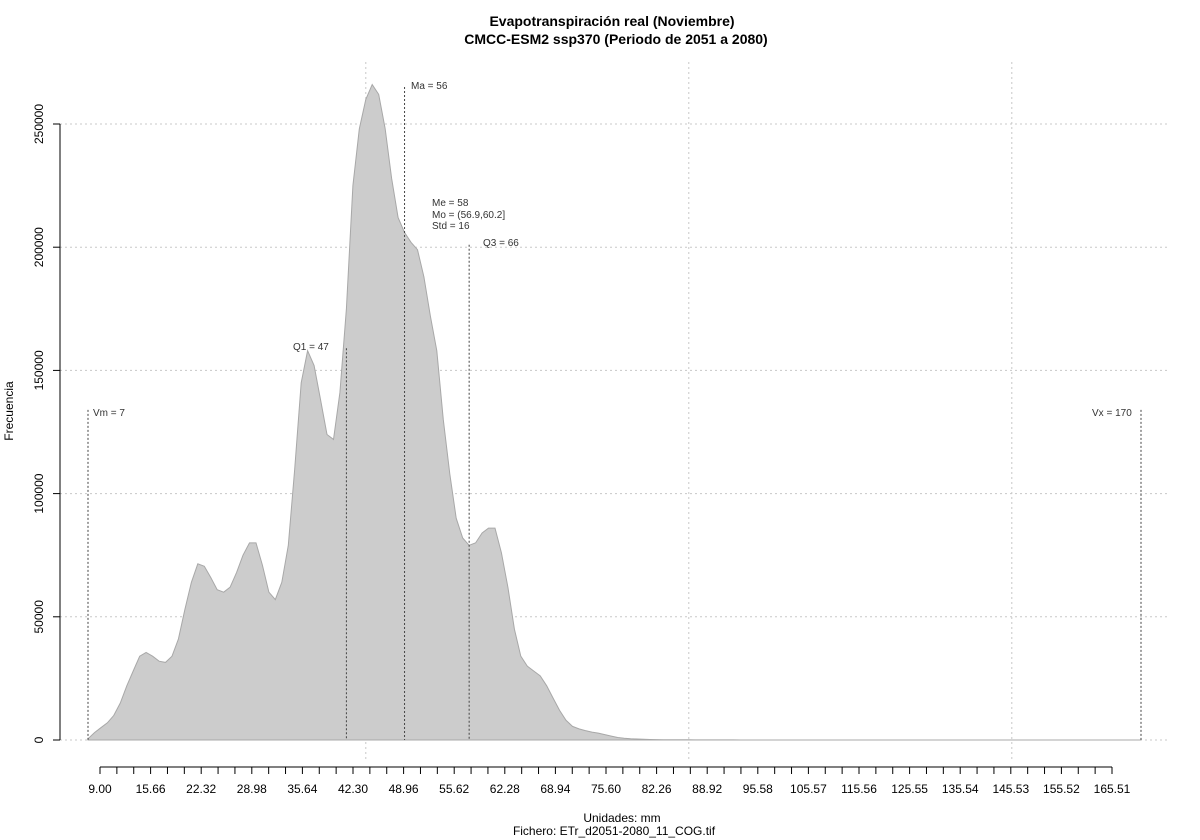  Describe the element at coordinates (429, 86) in the screenshot. I see `ma-label: Ma = 56` at that location.